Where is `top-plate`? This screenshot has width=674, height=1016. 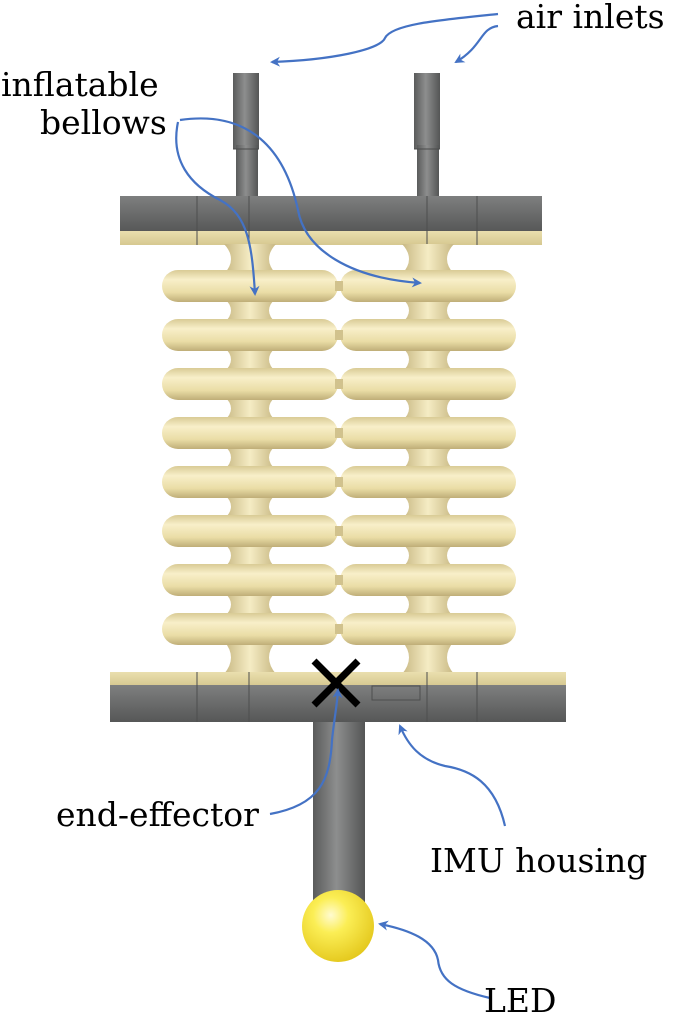
top-plate is located at coordinates (331, 220).